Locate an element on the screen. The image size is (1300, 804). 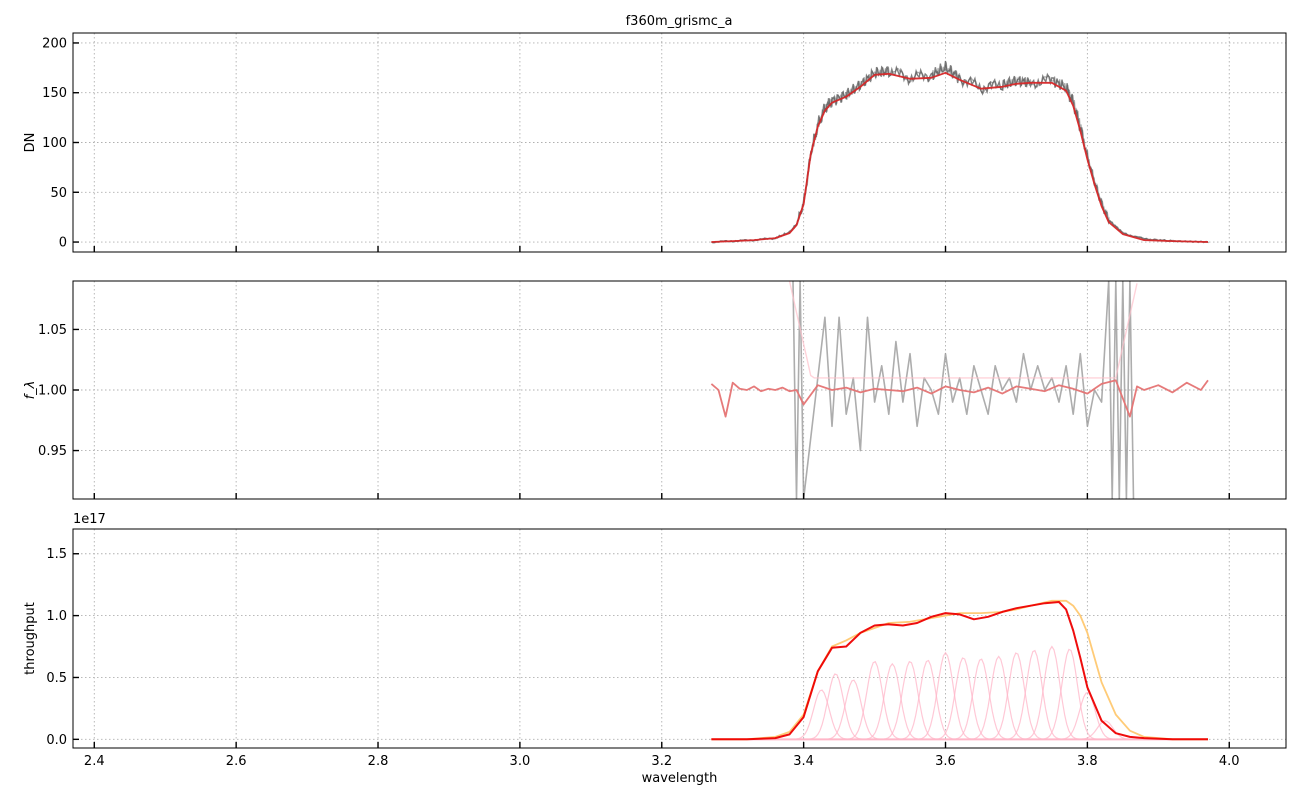
x-tick-label: 4.0 is located at coordinates (1229, 761).